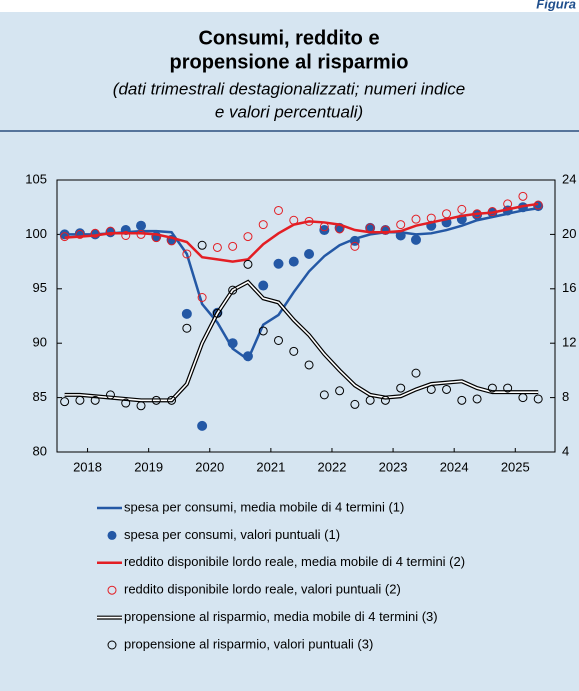 This screenshot has height=691, width=579. Describe the element at coordinates (270, 466) in the screenshot. I see `x-tick-label: 2021` at that location.